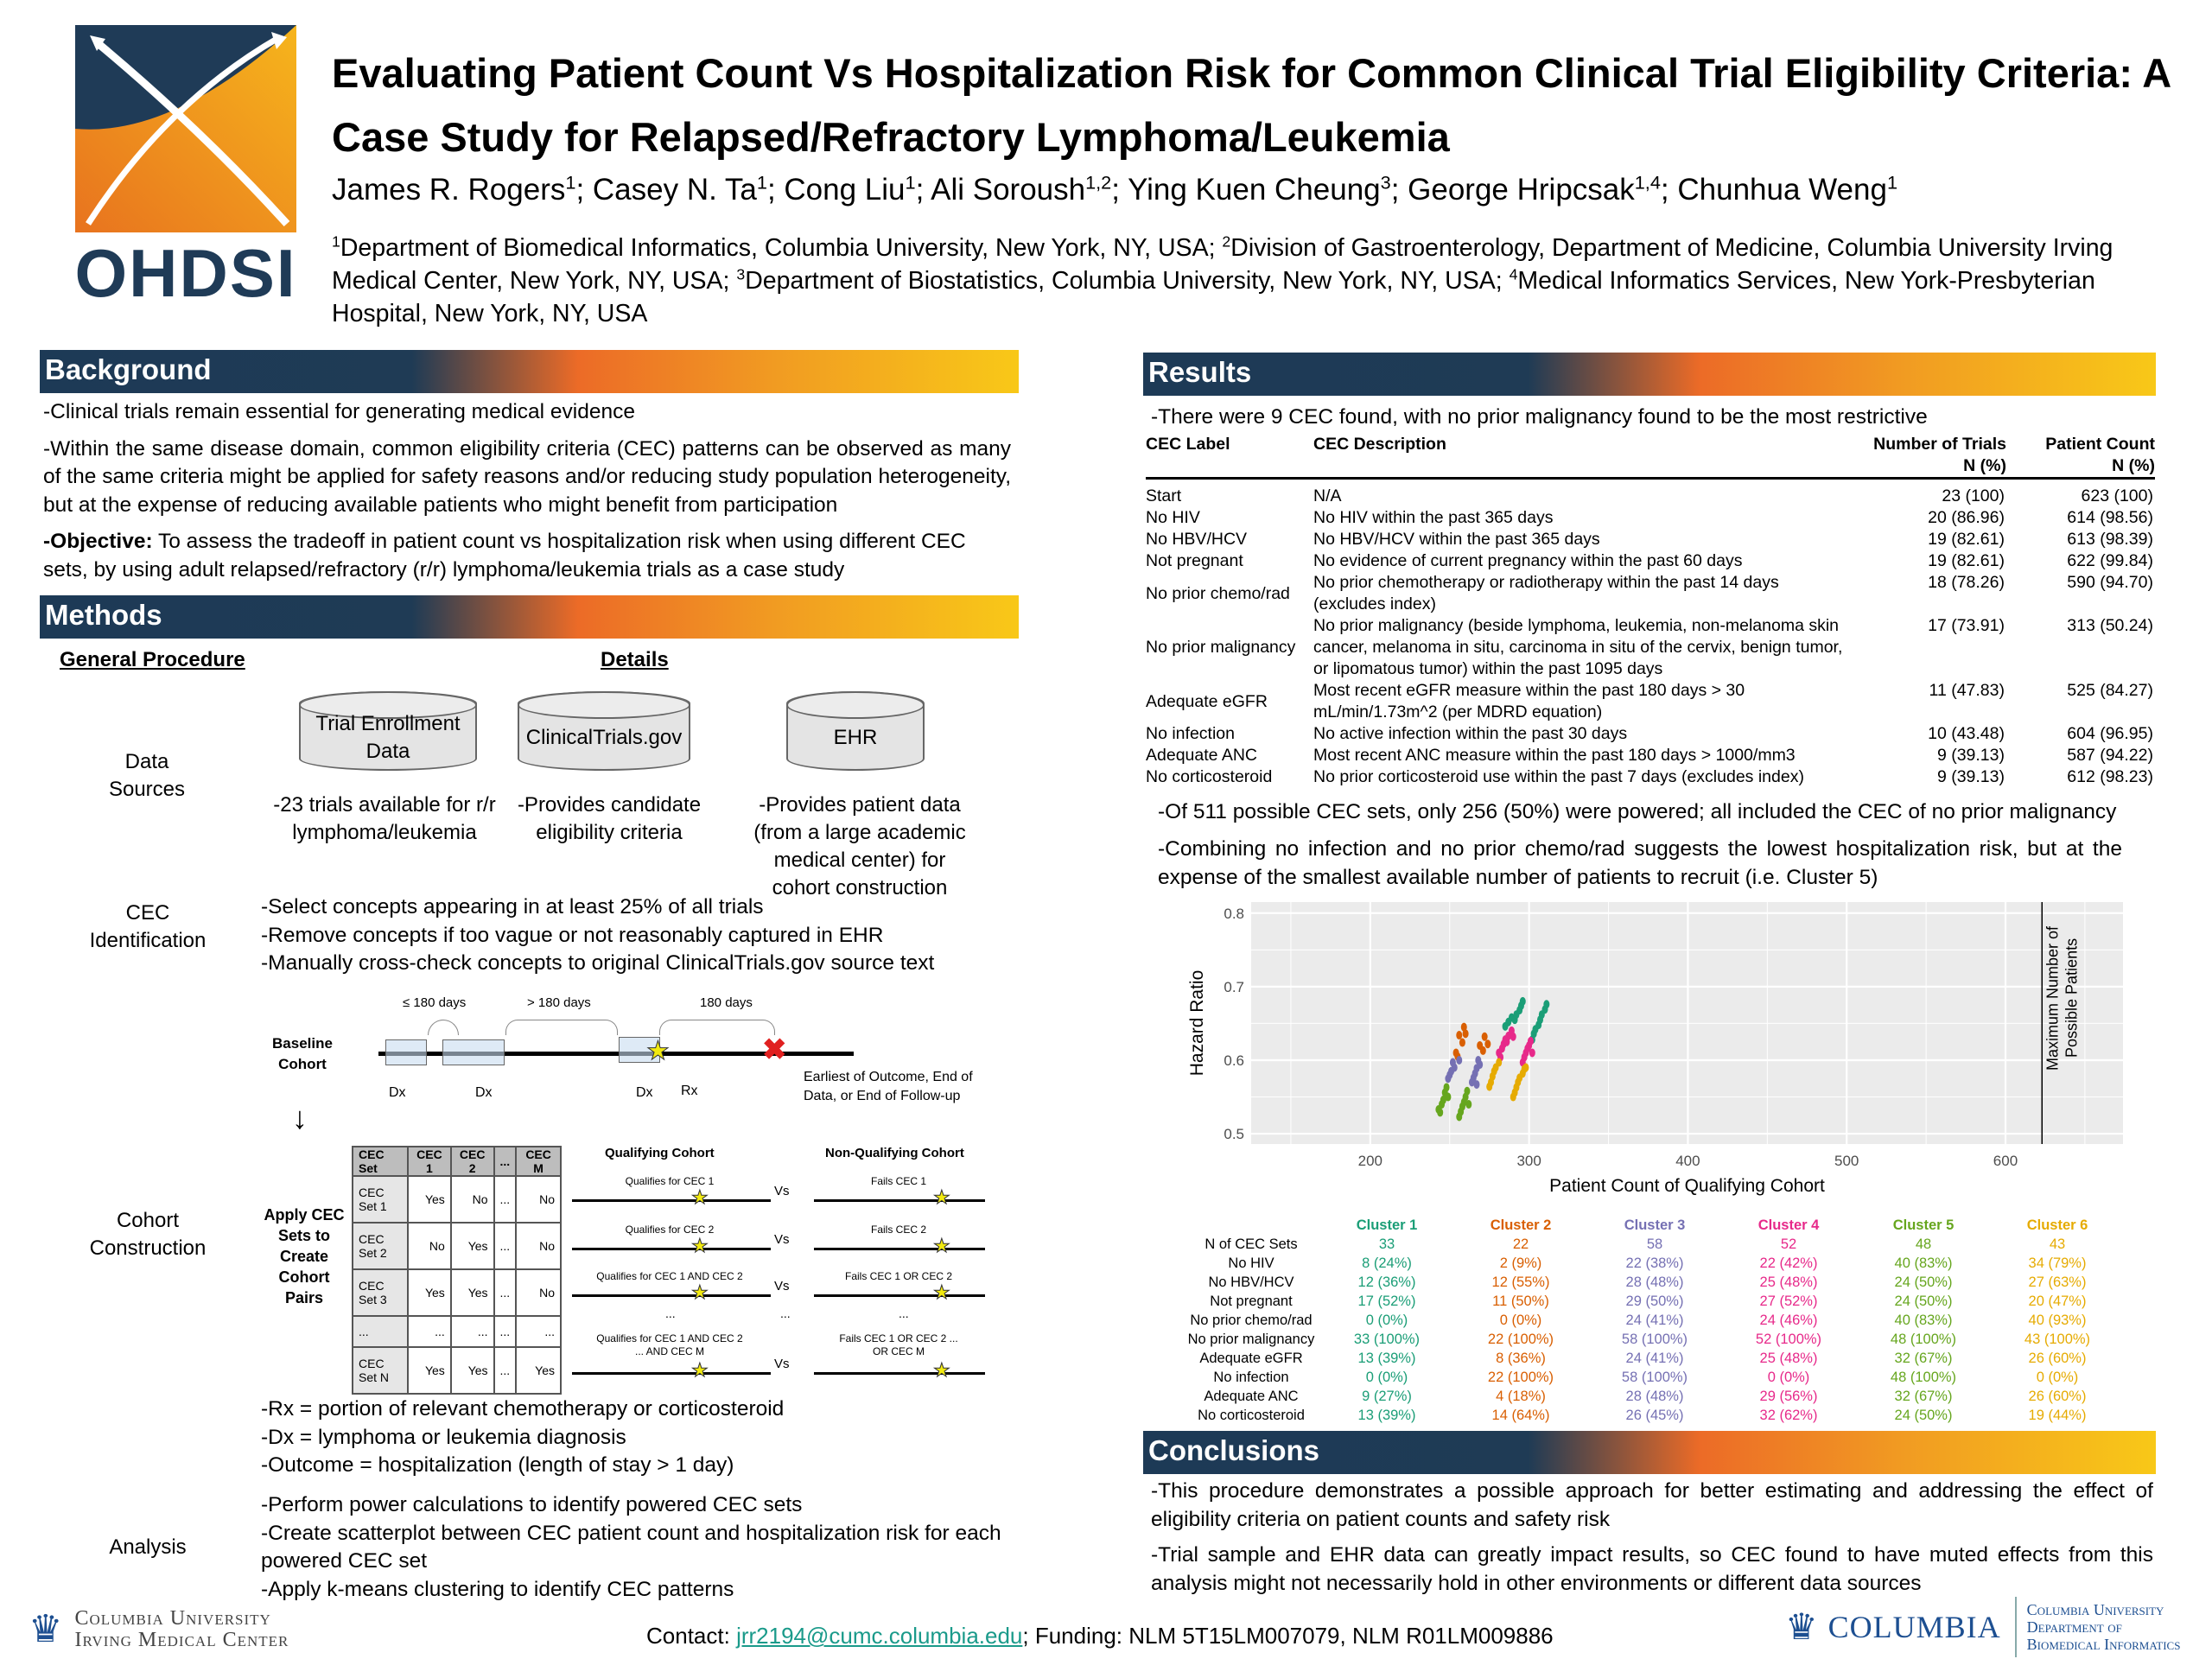  What do you see at coordinates (879, 1636) in the screenshot?
I see `contact-email-link: jrr2194@cumc.columbia.edu` at bounding box center [879, 1636].